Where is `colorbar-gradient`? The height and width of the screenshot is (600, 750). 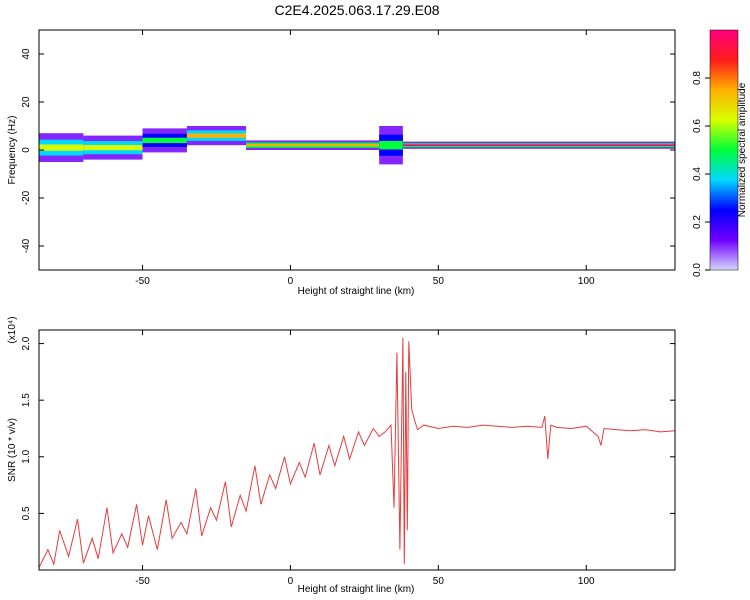 colorbar-gradient is located at coordinates (724, 150).